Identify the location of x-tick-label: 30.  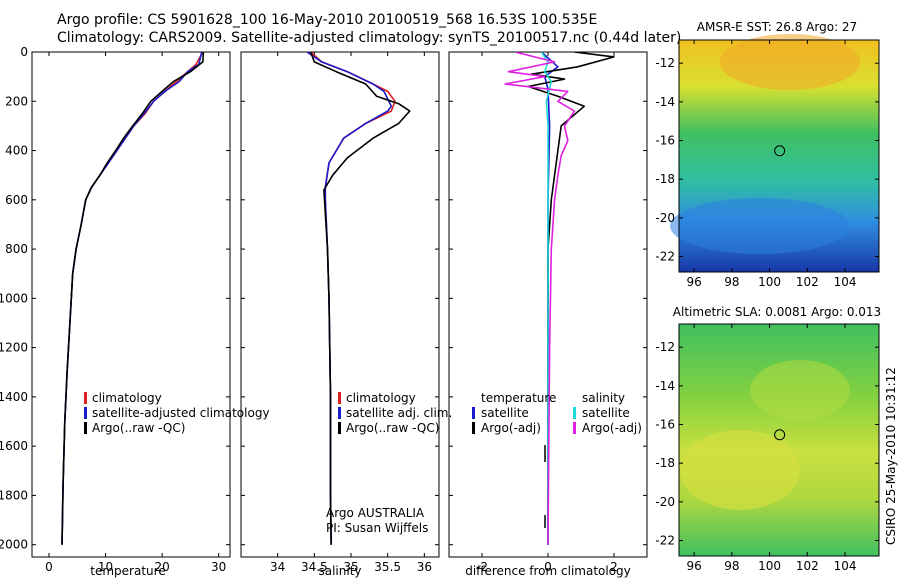
(218, 567).